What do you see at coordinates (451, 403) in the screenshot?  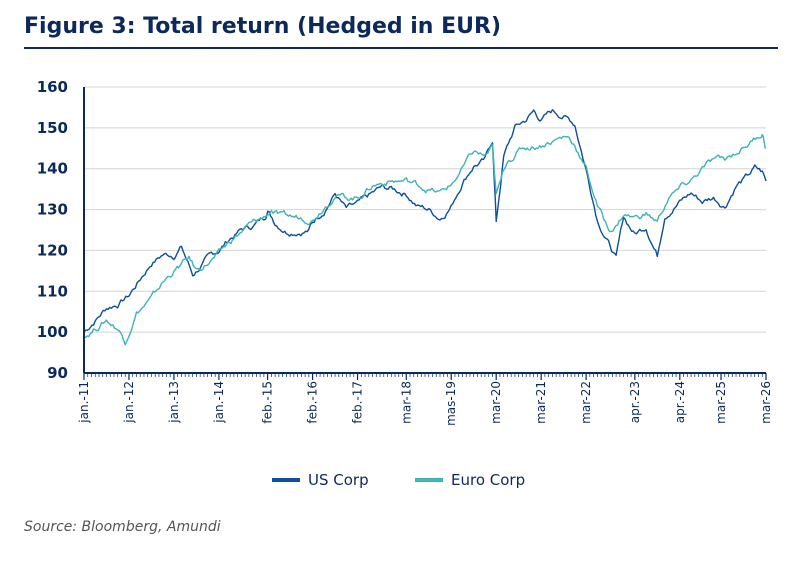 I see `x-tick-label: mas-19` at bounding box center [451, 403].